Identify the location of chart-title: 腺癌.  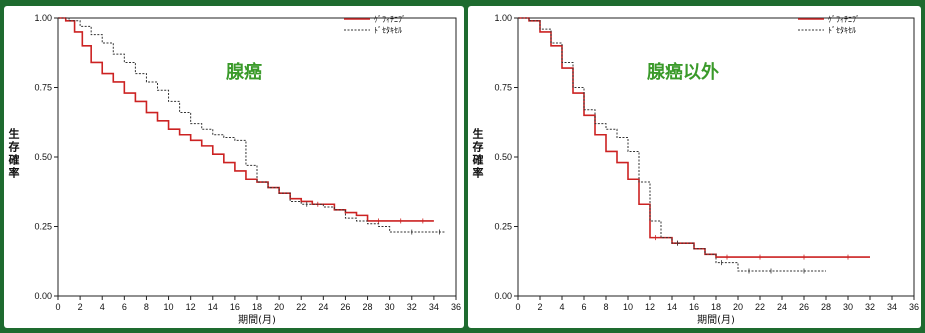
(244, 72).